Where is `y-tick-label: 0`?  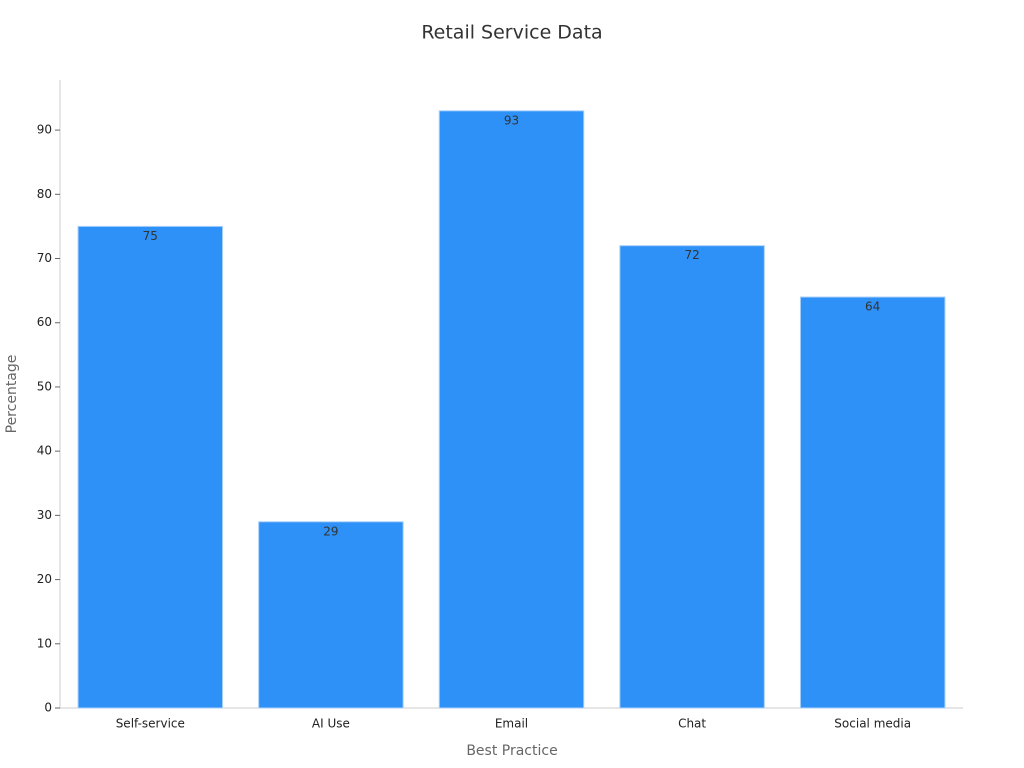 y-tick-label: 0 is located at coordinates (48, 708).